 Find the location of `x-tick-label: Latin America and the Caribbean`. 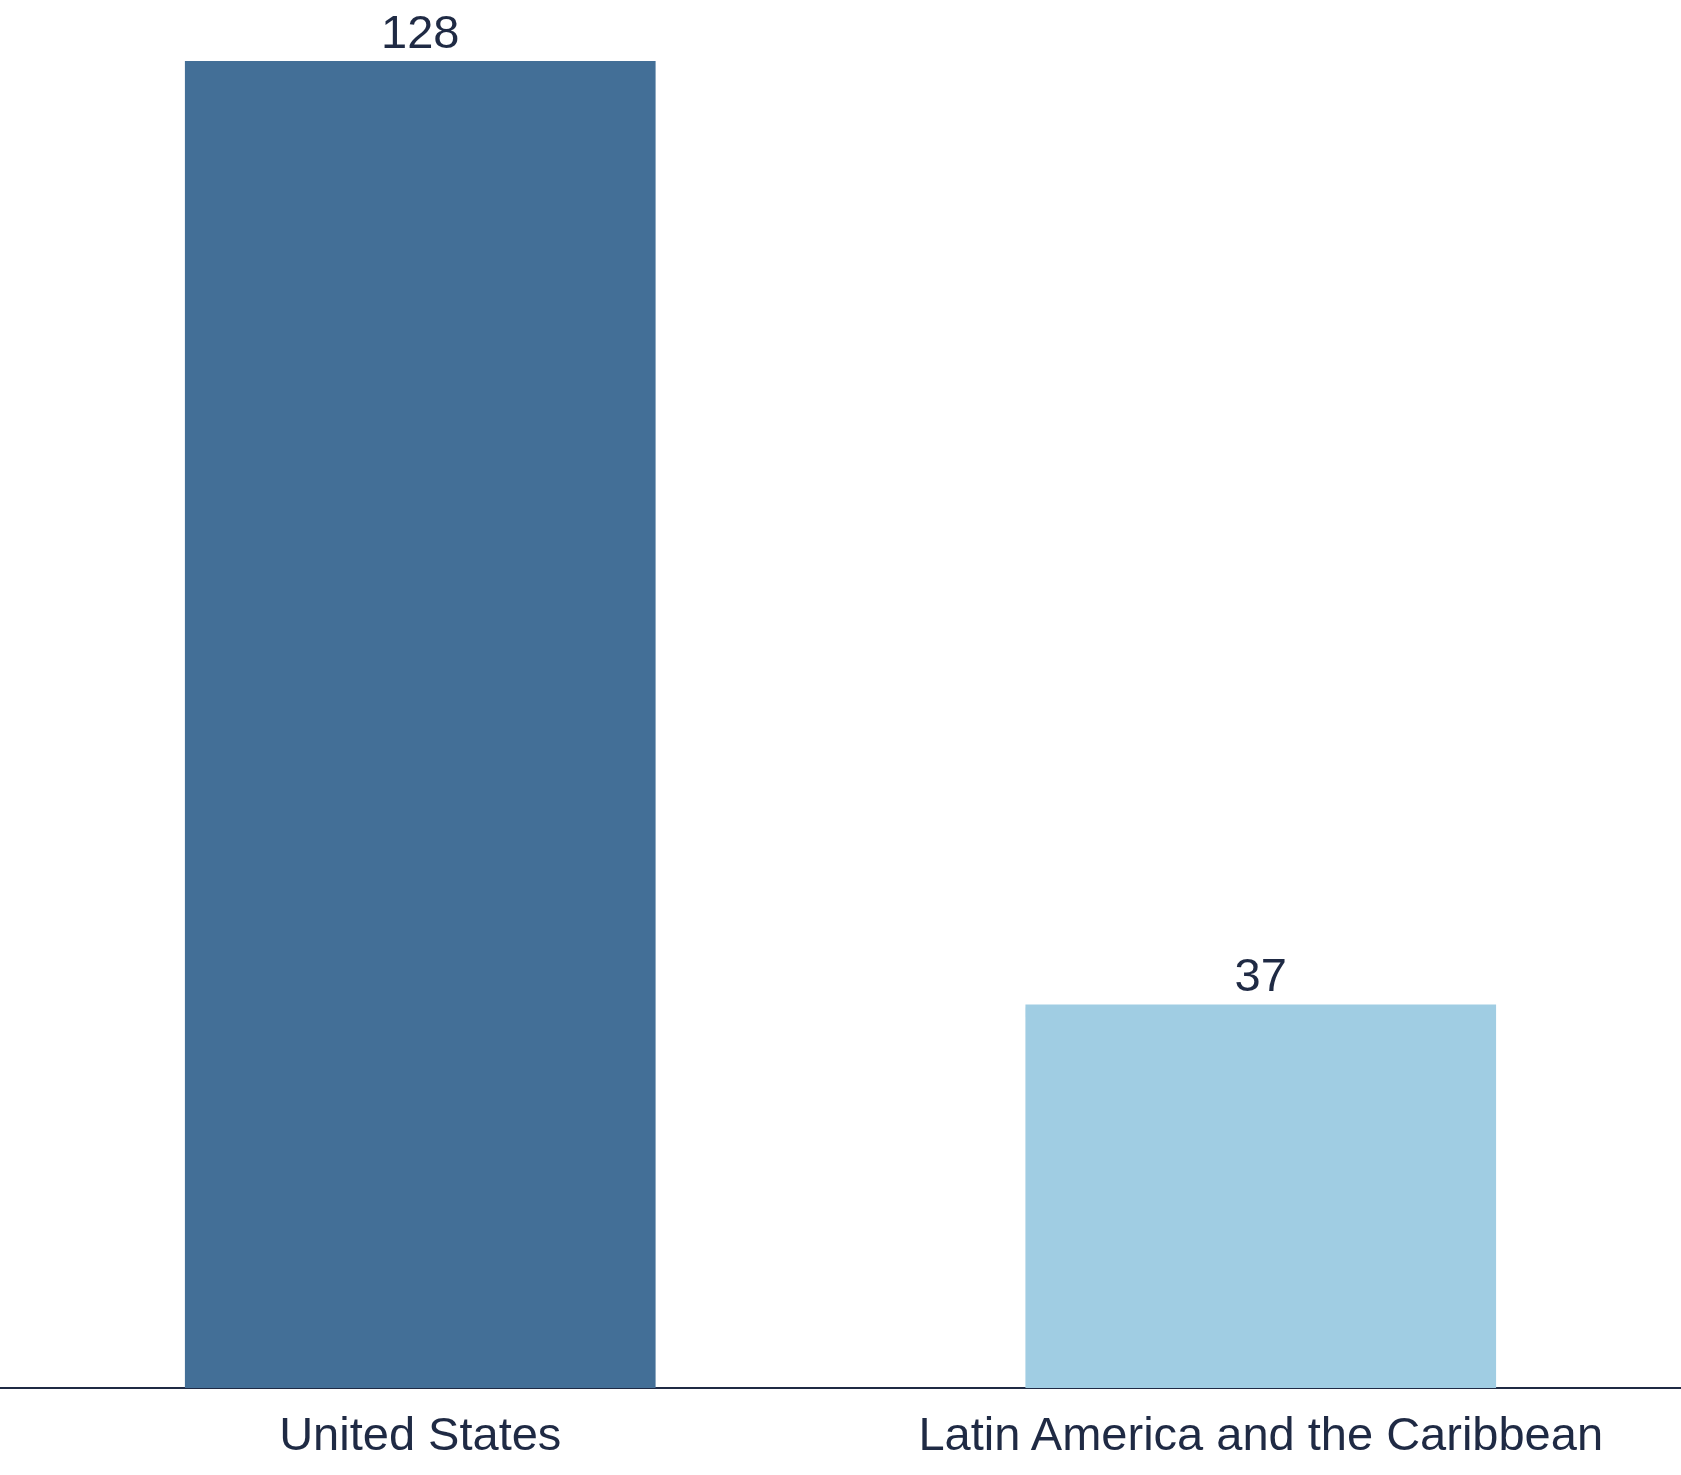

x-tick-label: Latin America and the Caribbean is located at coordinates (1261, 1433).